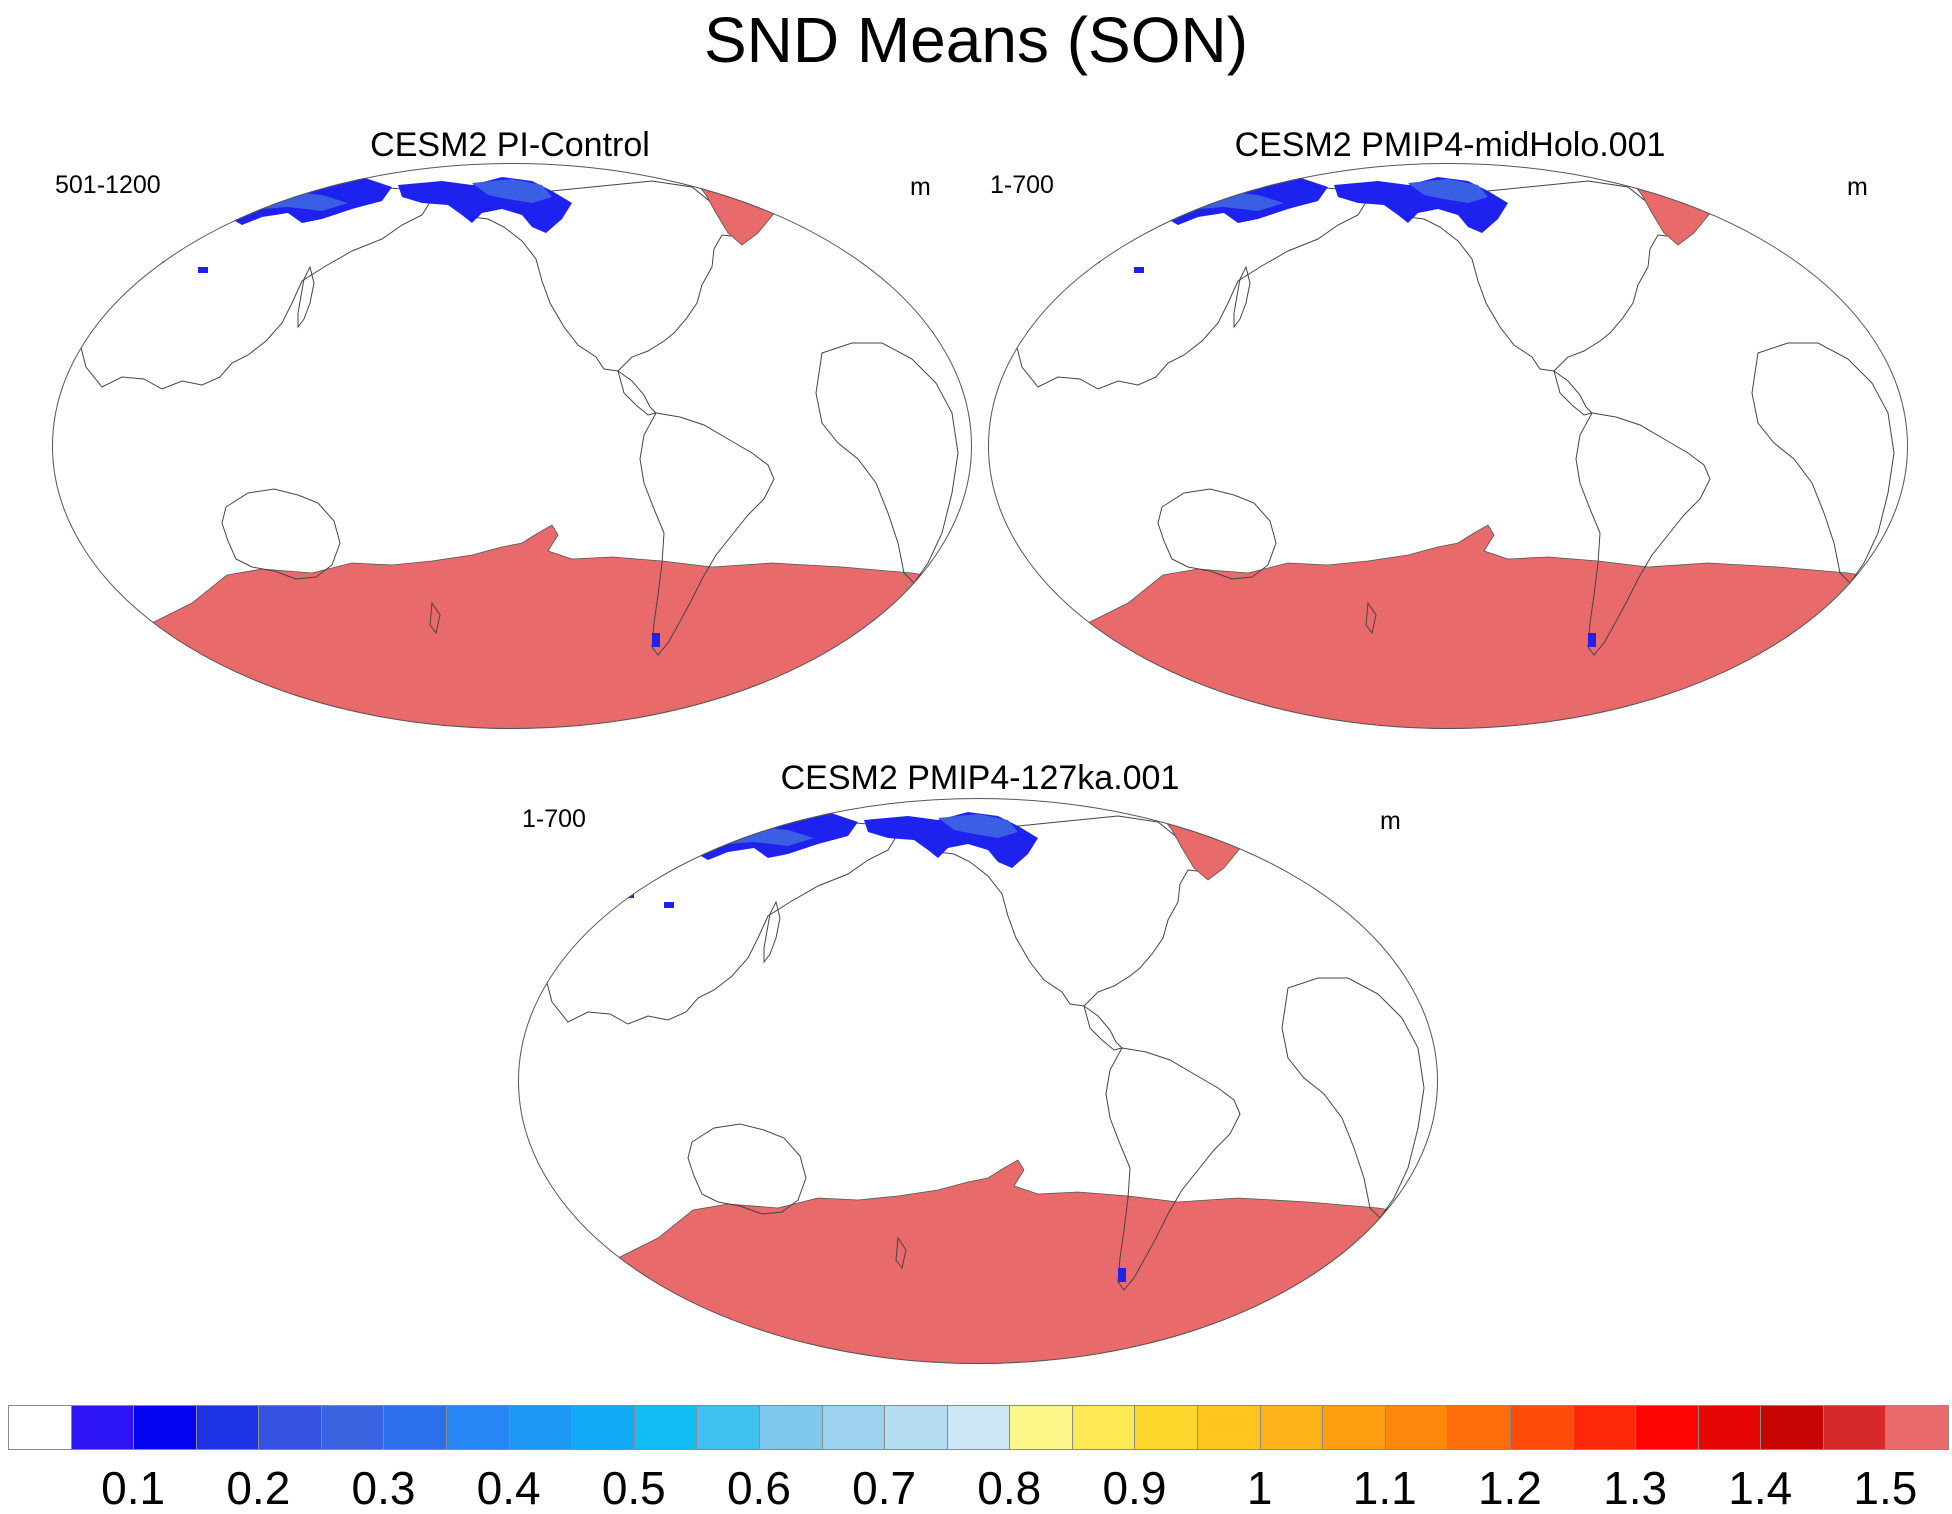 Image resolution: width=1952 pixels, height=1514 pixels. I want to click on panel-3-units: m, so click(1390, 821).